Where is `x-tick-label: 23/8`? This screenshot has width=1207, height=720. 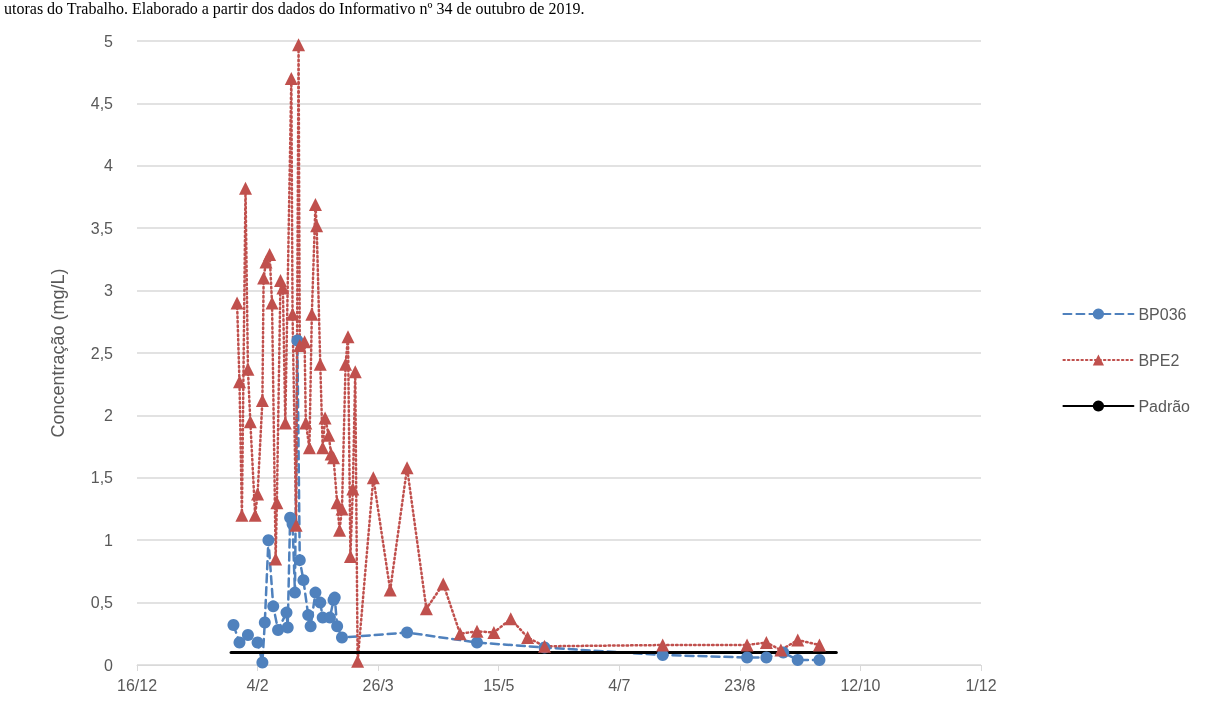
x-tick-label: 23/8 is located at coordinates (740, 685).